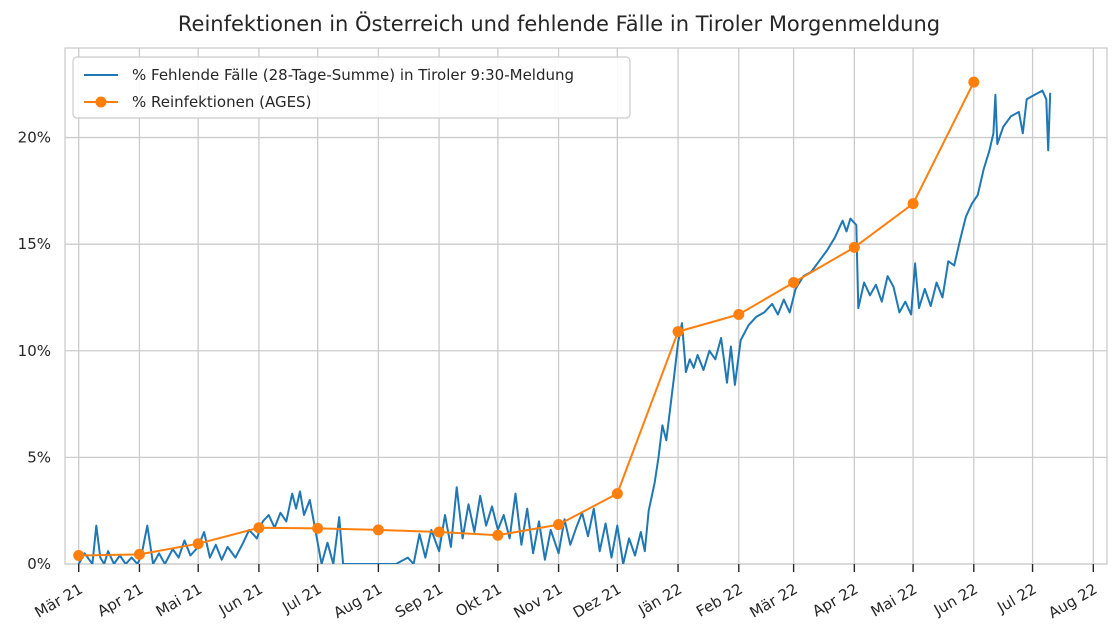  I want to click on y-tick-label: 0%, so click(39, 564).